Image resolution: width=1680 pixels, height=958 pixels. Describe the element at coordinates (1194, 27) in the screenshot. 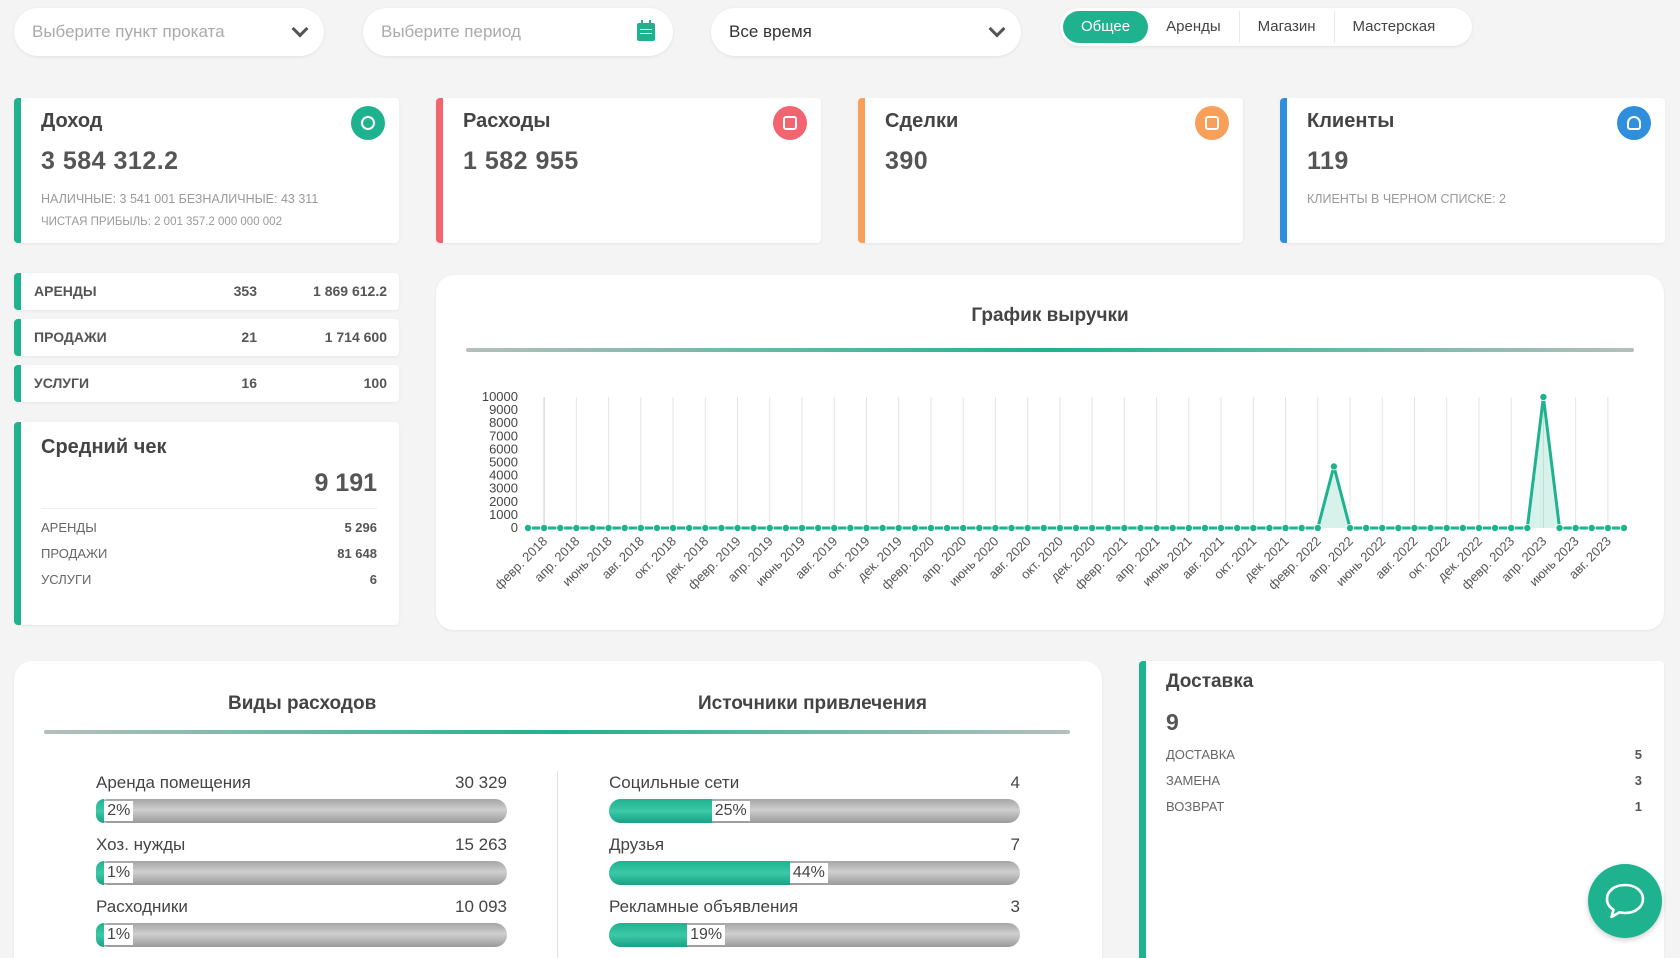

I see `tab-rentals: Аренды` at that location.